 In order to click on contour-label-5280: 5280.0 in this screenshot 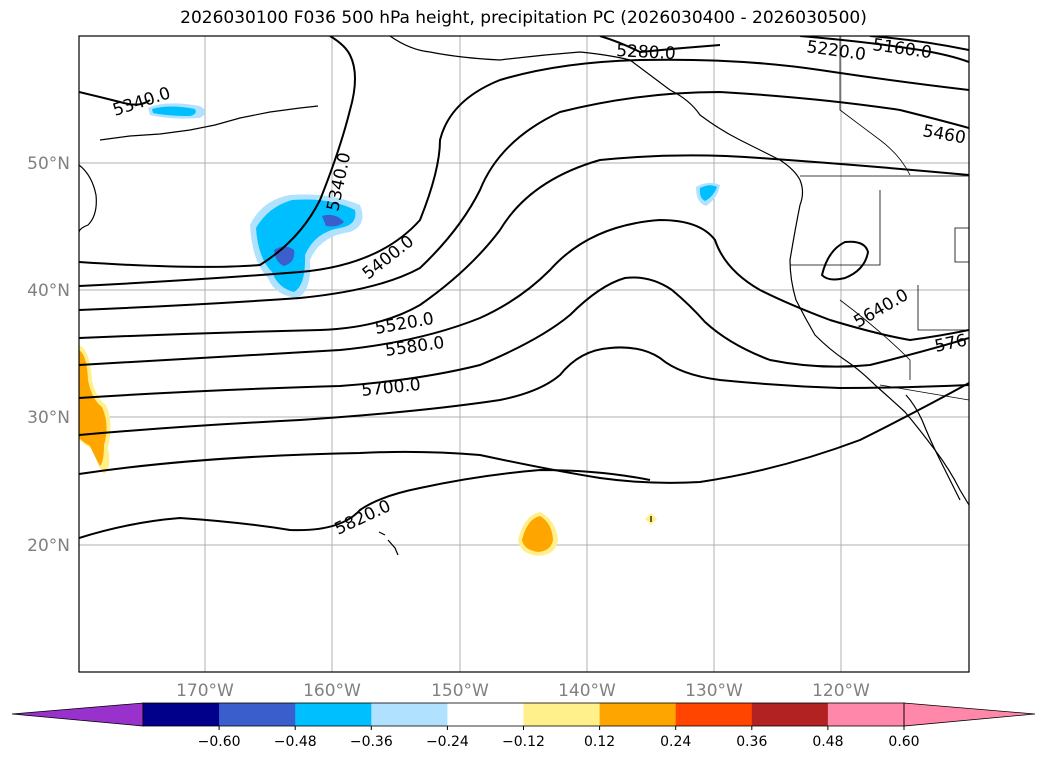, I will do `click(646, 52)`.